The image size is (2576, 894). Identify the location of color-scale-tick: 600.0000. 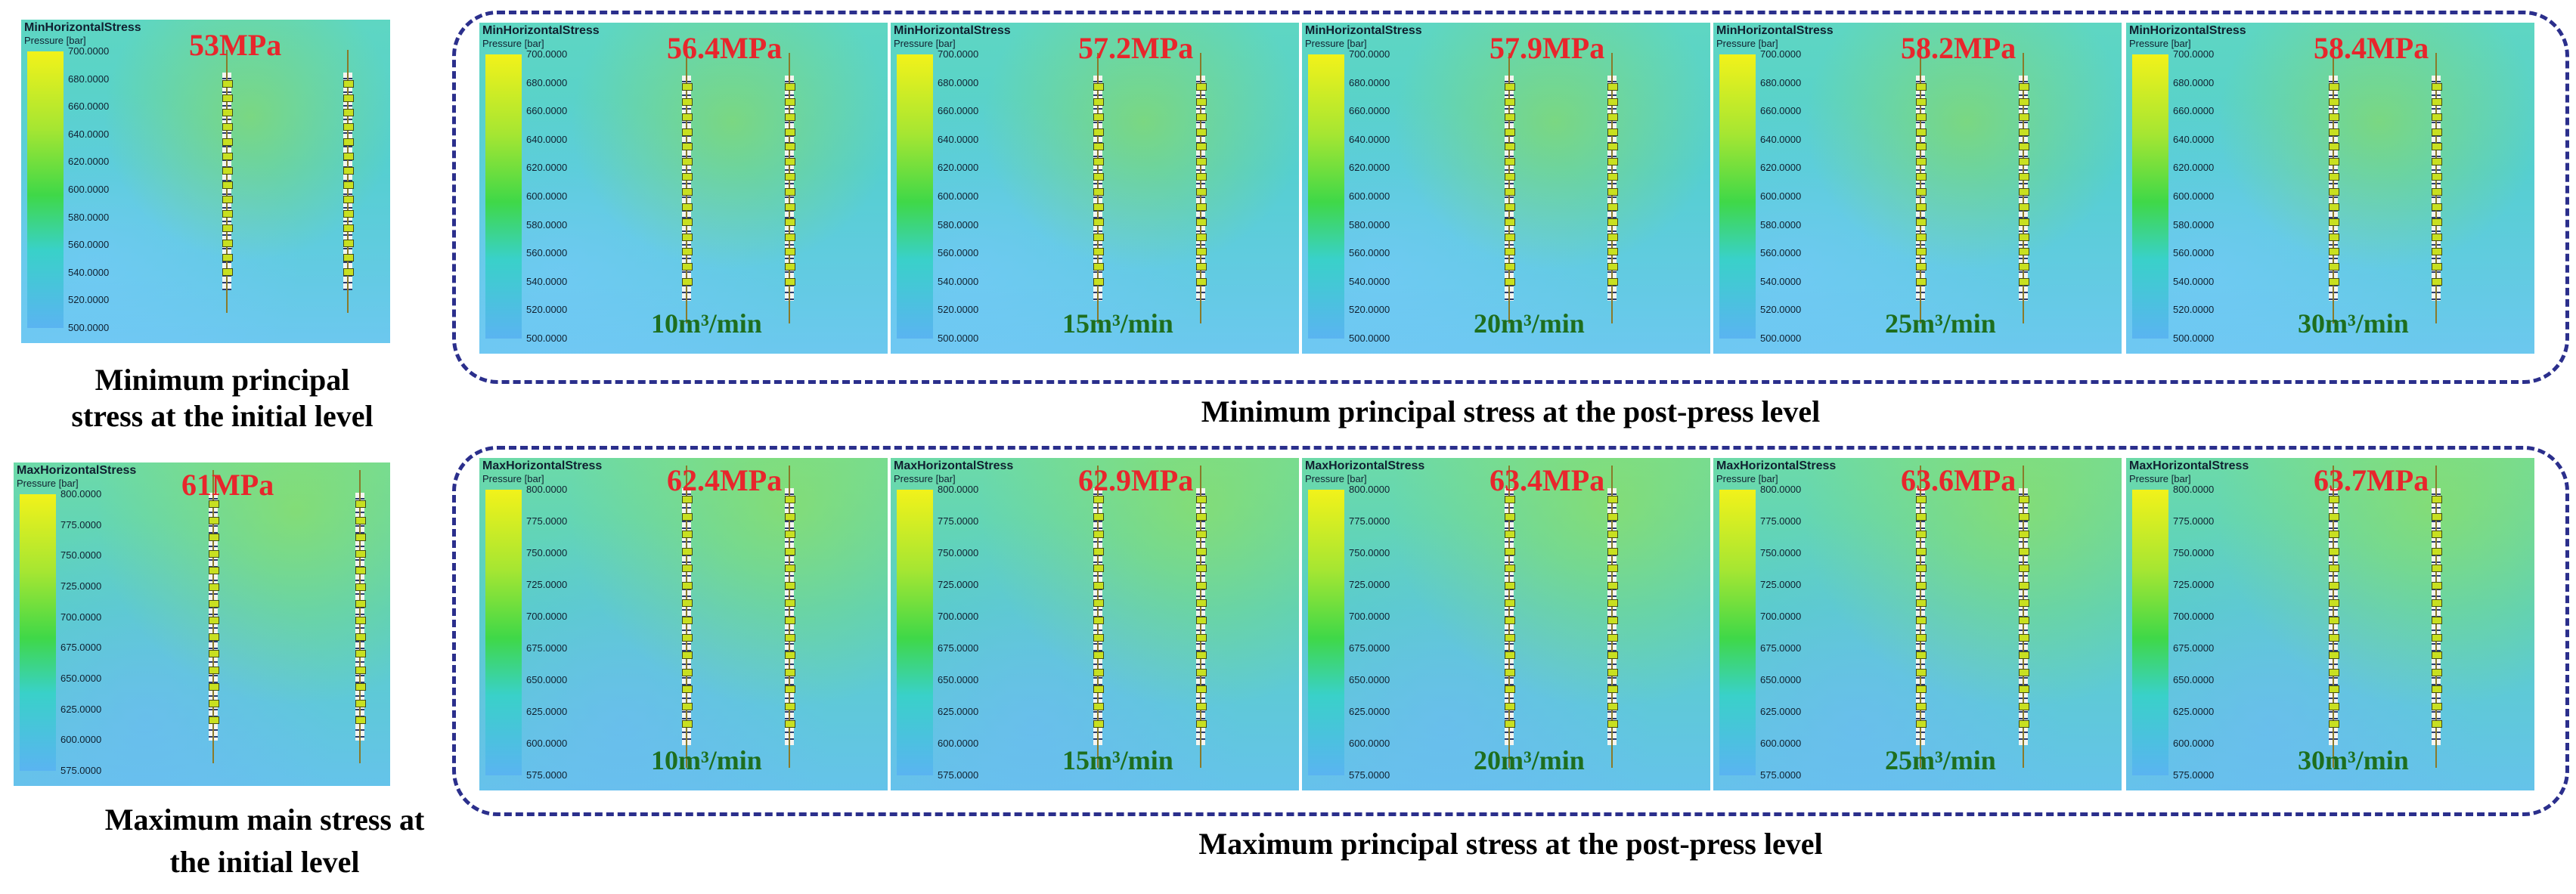
(1781, 196).